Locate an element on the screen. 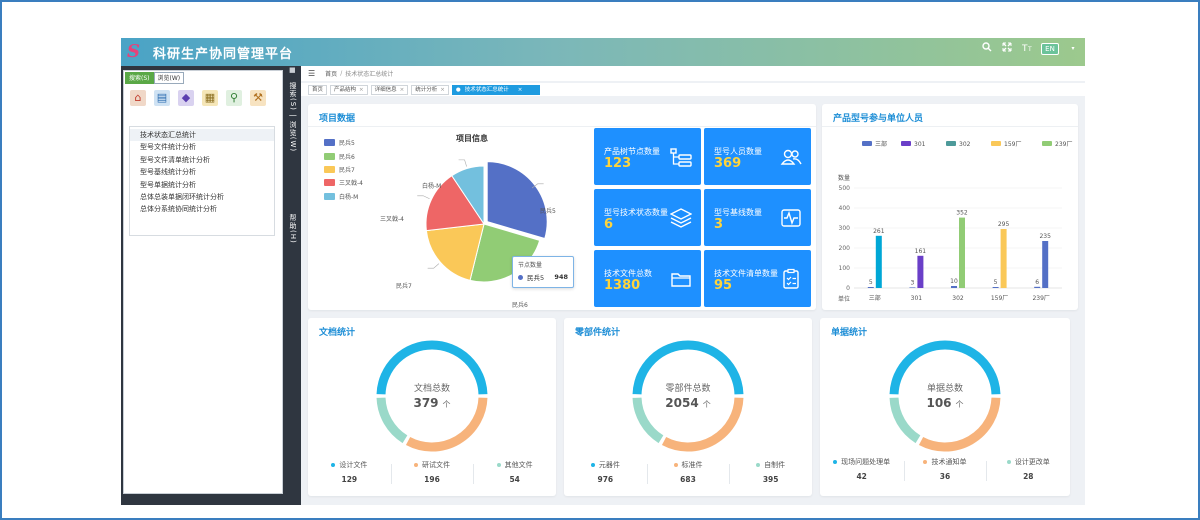 The width and height of the screenshot is (1200, 520). legend-name: 设计更改单 is located at coordinates (1028, 462).